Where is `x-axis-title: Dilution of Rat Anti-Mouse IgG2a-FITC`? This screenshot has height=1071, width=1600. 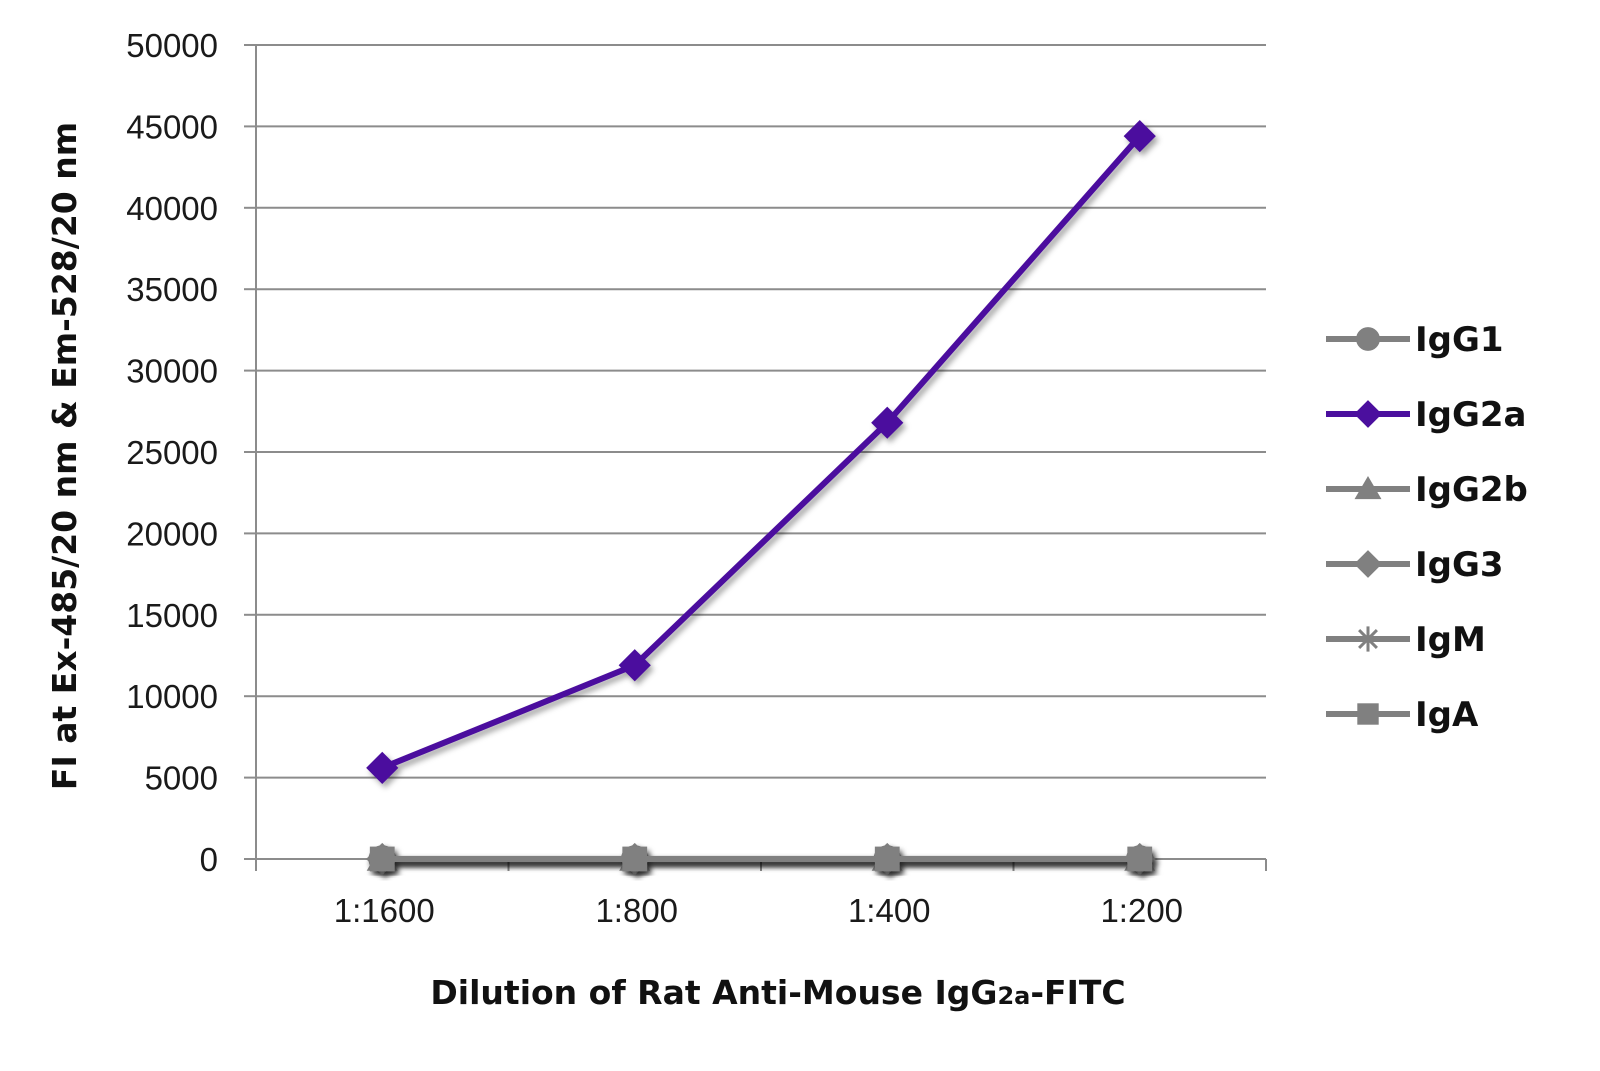 x-axis-title: Dilution of Rat Anti-Mouse IgG2a-FITC is located at coordinates (777, 992).